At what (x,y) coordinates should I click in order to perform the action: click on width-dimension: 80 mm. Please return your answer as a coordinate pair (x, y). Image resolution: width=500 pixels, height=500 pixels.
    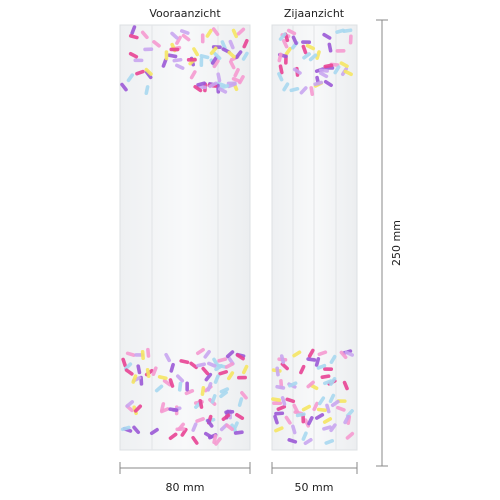
    Looking at the image, I should click on (185, 478).